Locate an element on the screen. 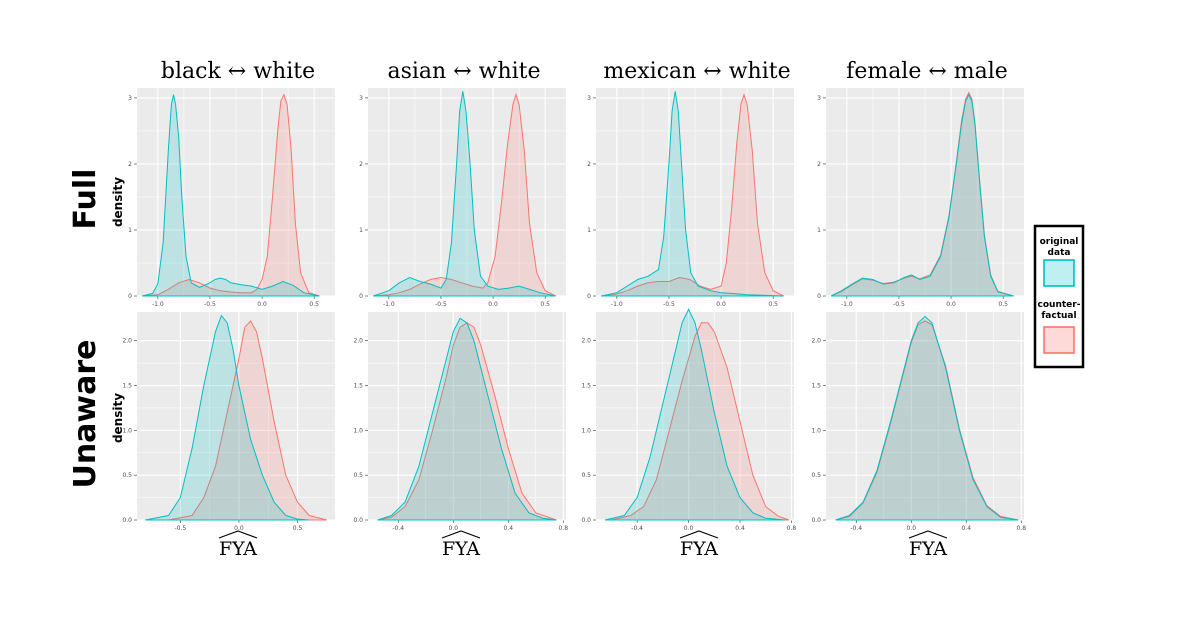  row-title-full: Full is located at coordinates (85, 199).